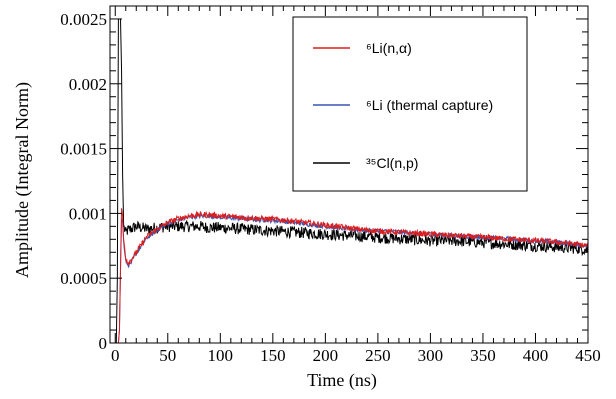 This screenshot has width=616, height=399. I want to click on y-tick-label: 0.0015, so click(83, 149).